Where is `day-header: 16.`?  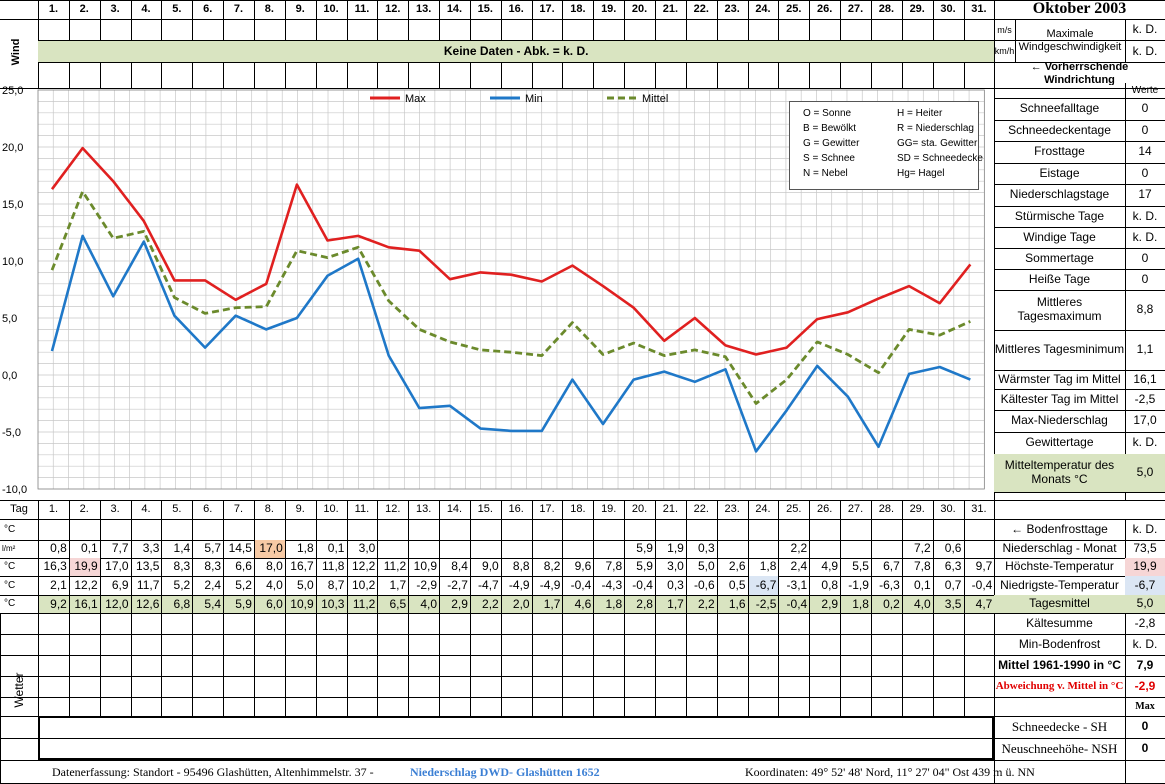 day-header: 16. is located at coordinates (516, 9).